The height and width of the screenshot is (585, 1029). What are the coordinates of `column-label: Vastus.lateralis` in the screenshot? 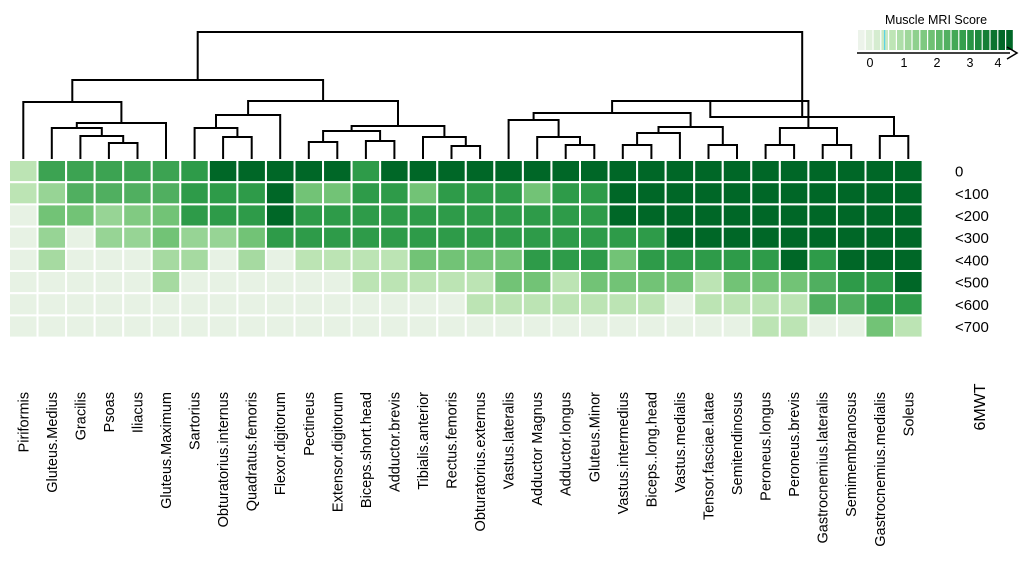 It's located at (510, 440).